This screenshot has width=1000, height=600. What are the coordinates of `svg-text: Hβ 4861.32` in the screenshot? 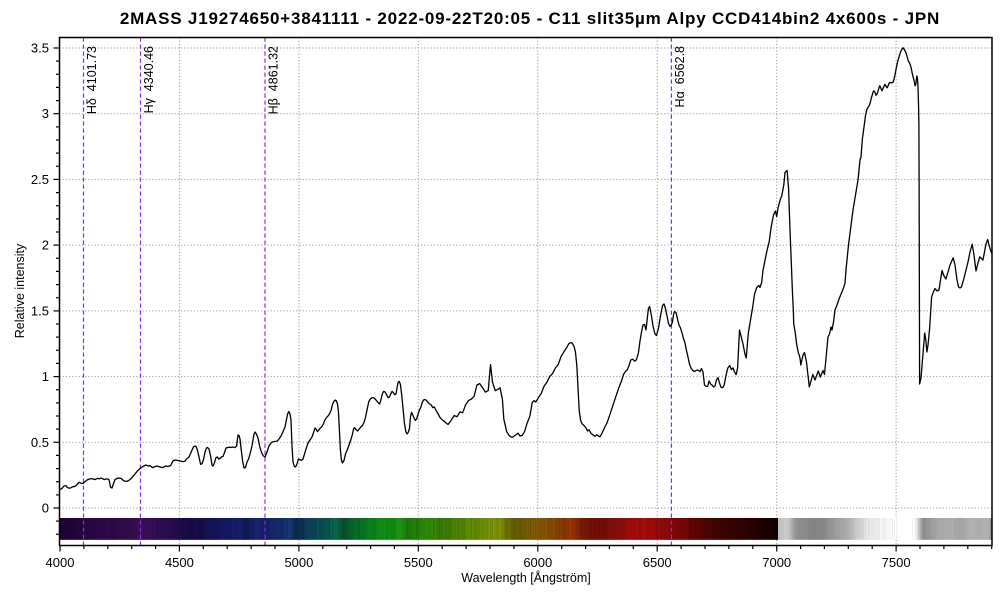 It's located at (274, 80).